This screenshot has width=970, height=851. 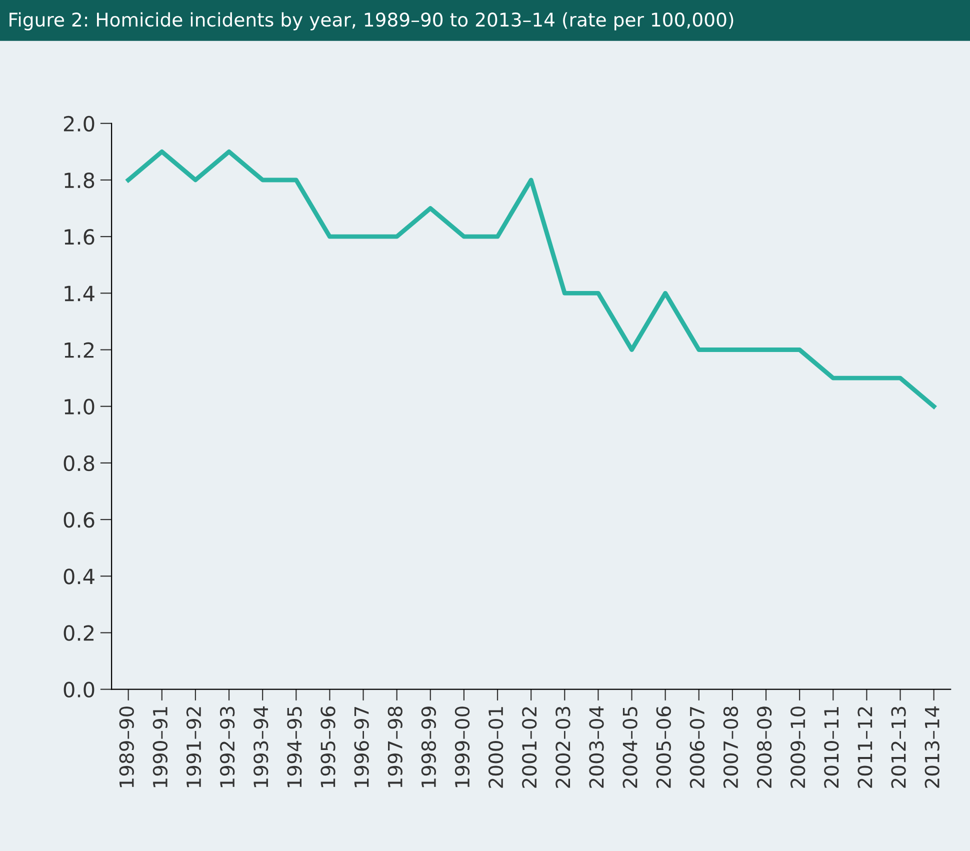 What do you see at coordinates (79, 350) in the screenshot?
I see `y-tick-label: 1.2` at bounding box center [79, 350].